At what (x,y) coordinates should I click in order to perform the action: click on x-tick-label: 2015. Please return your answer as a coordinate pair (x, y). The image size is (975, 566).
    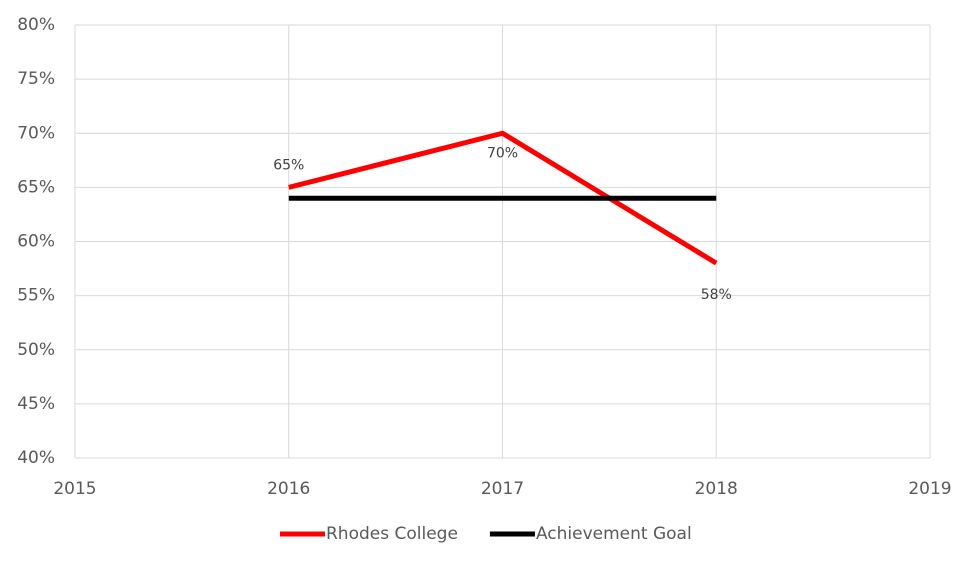
    Looking at the image, I should click on (74, 489).